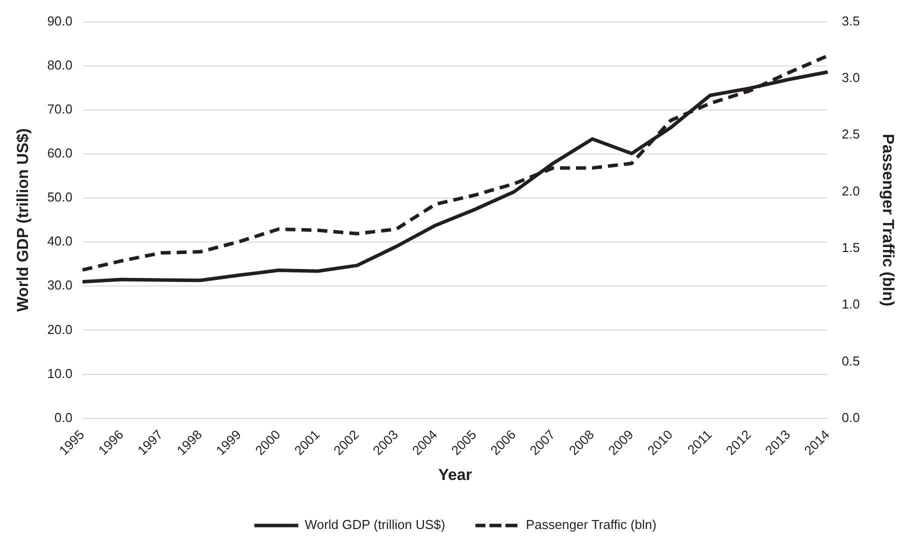  I want to click on y-tick-label: 20.0, so click(59, 329).